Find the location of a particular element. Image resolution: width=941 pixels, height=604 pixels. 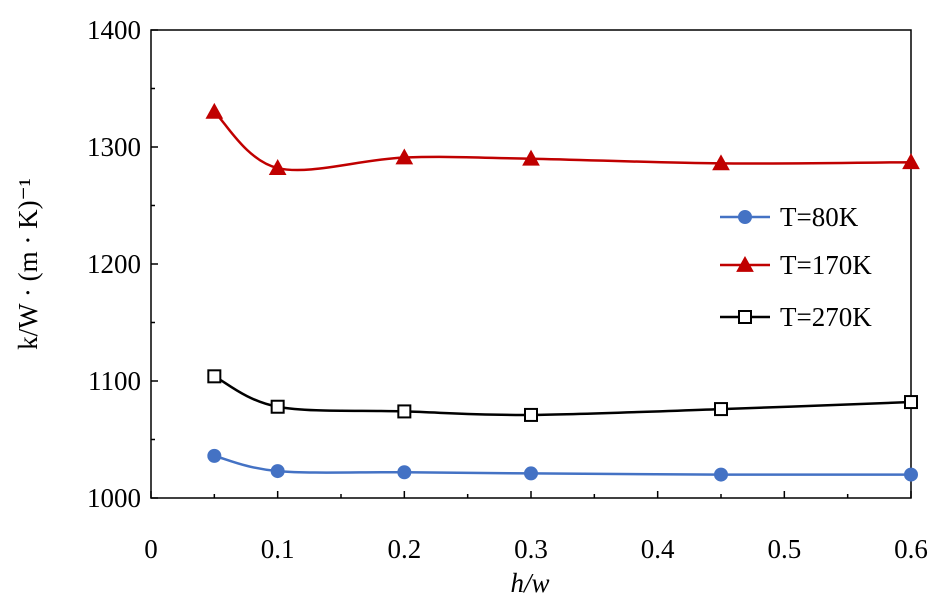

legend-item: T=270K is located at coordinates (796, 317).